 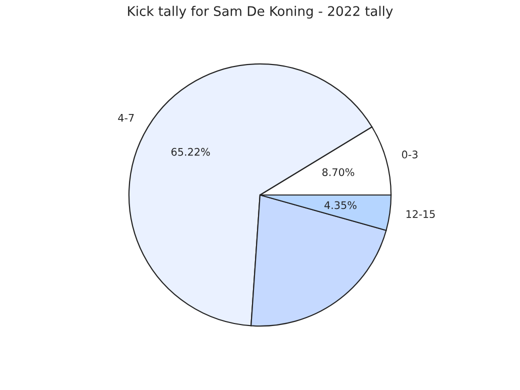 What do you see at coordinates (126, 118) in the screenshot?
I see `slice-label: 4-7` at bounding box center [126, 118].